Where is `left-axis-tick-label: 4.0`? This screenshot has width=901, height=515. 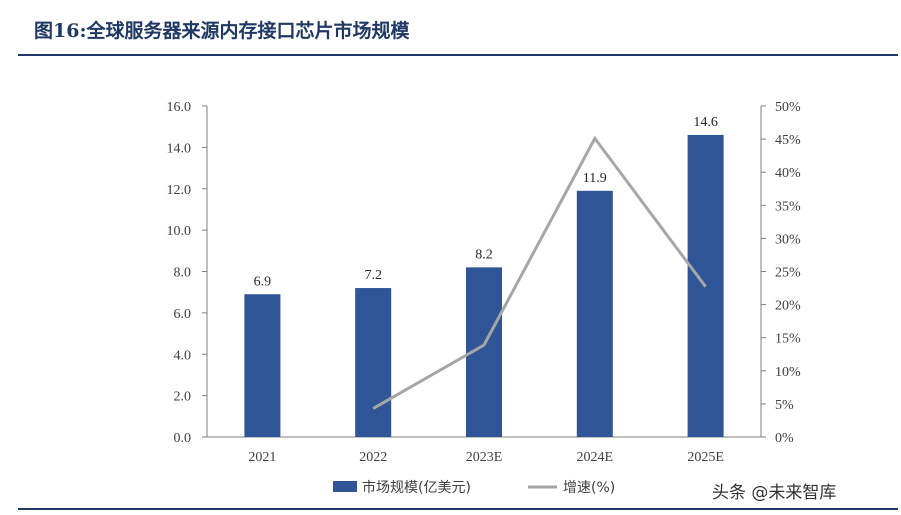
left-axis-tick-label: 4.0 is located at coordinates (183, 355).